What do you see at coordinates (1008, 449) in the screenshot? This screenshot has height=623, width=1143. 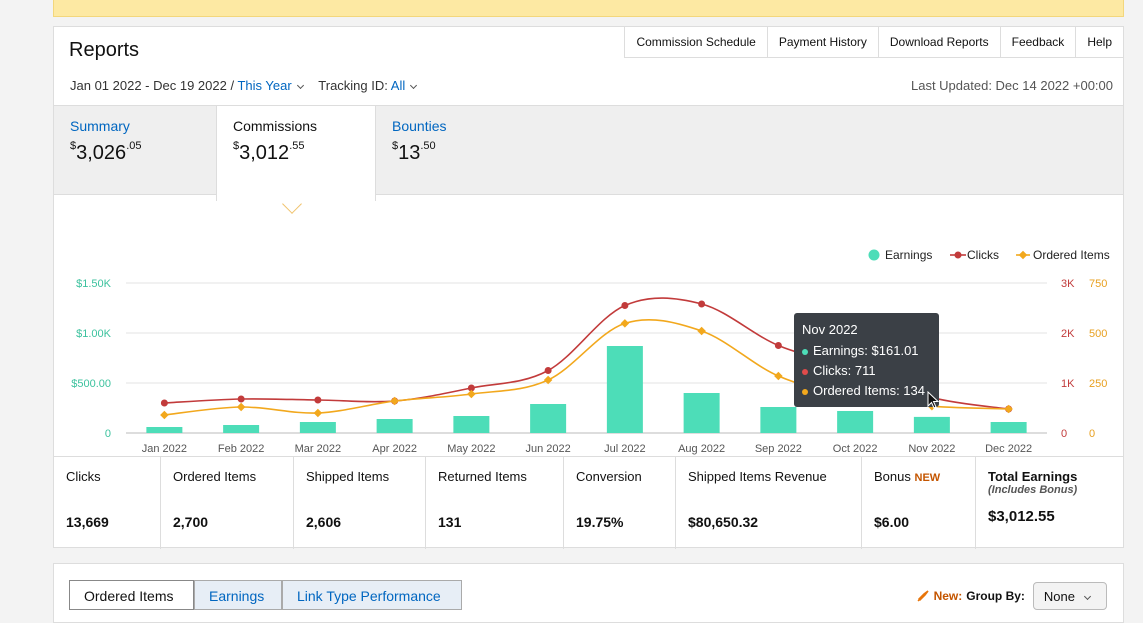 I see `x-tick-label: Dec 2022` at bounding box center [1008, 449].